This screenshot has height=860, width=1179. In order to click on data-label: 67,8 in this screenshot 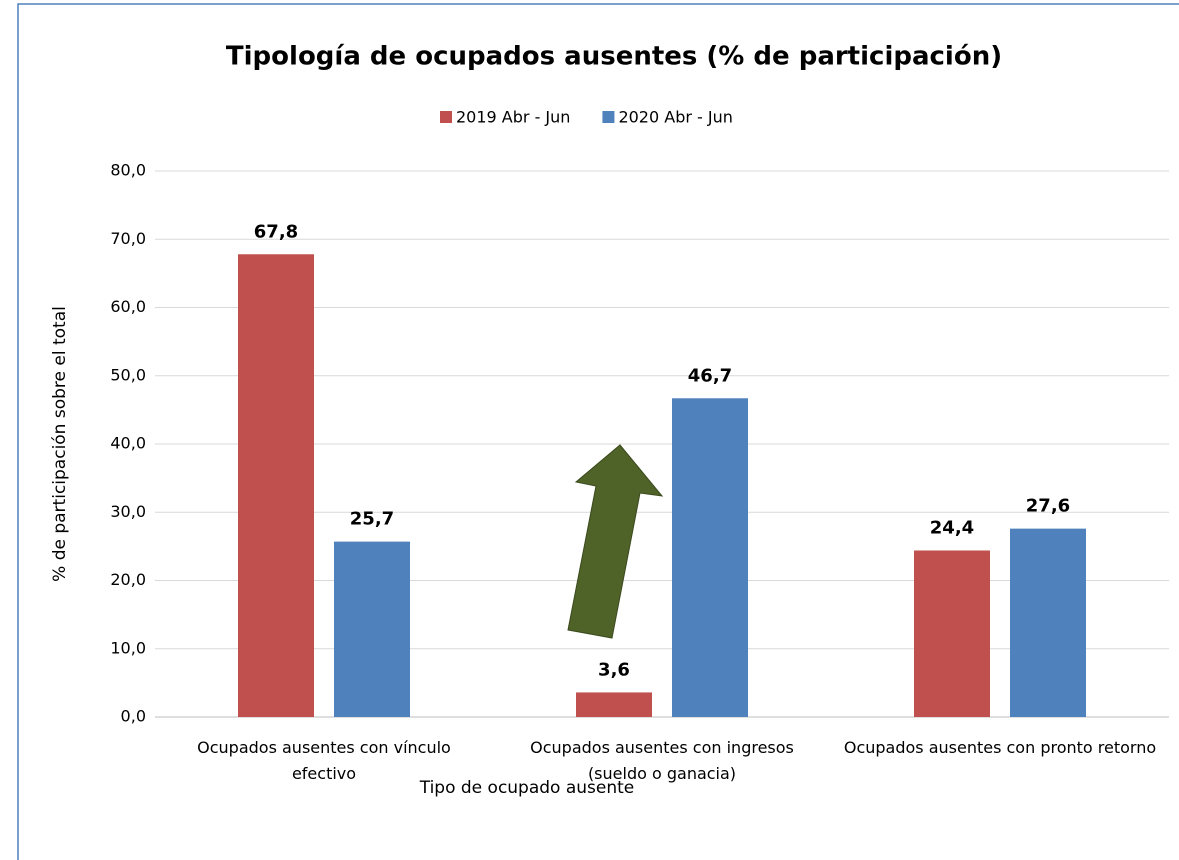, I will do `click(276, 231)`.